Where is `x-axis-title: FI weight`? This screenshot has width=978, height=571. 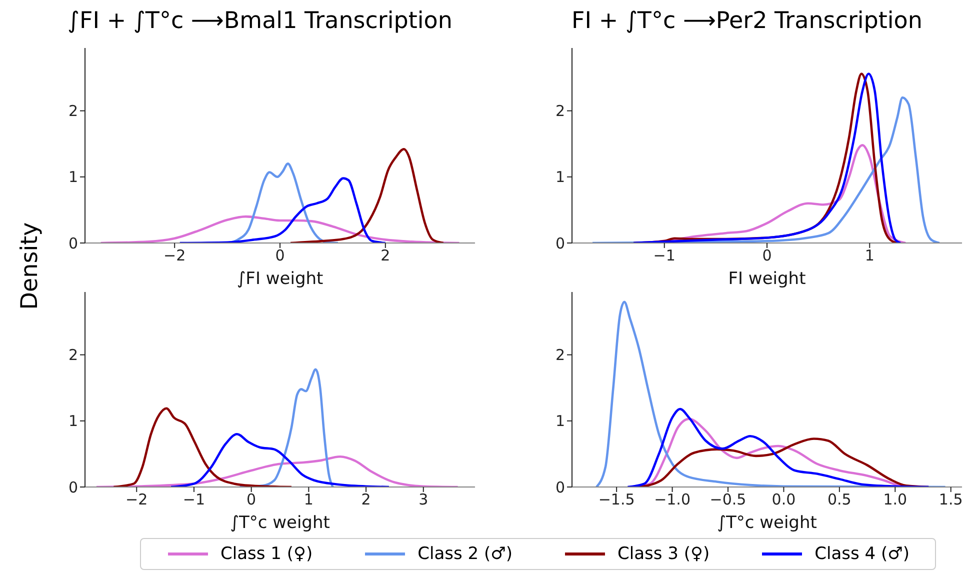
x-axis-title: FI weight is located at coordinates (767, 279).